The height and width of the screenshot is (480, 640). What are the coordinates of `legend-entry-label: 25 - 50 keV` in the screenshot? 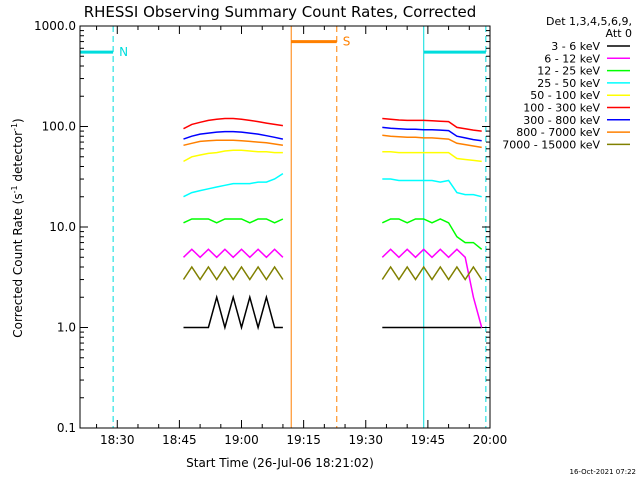 It's located at (568, 83).